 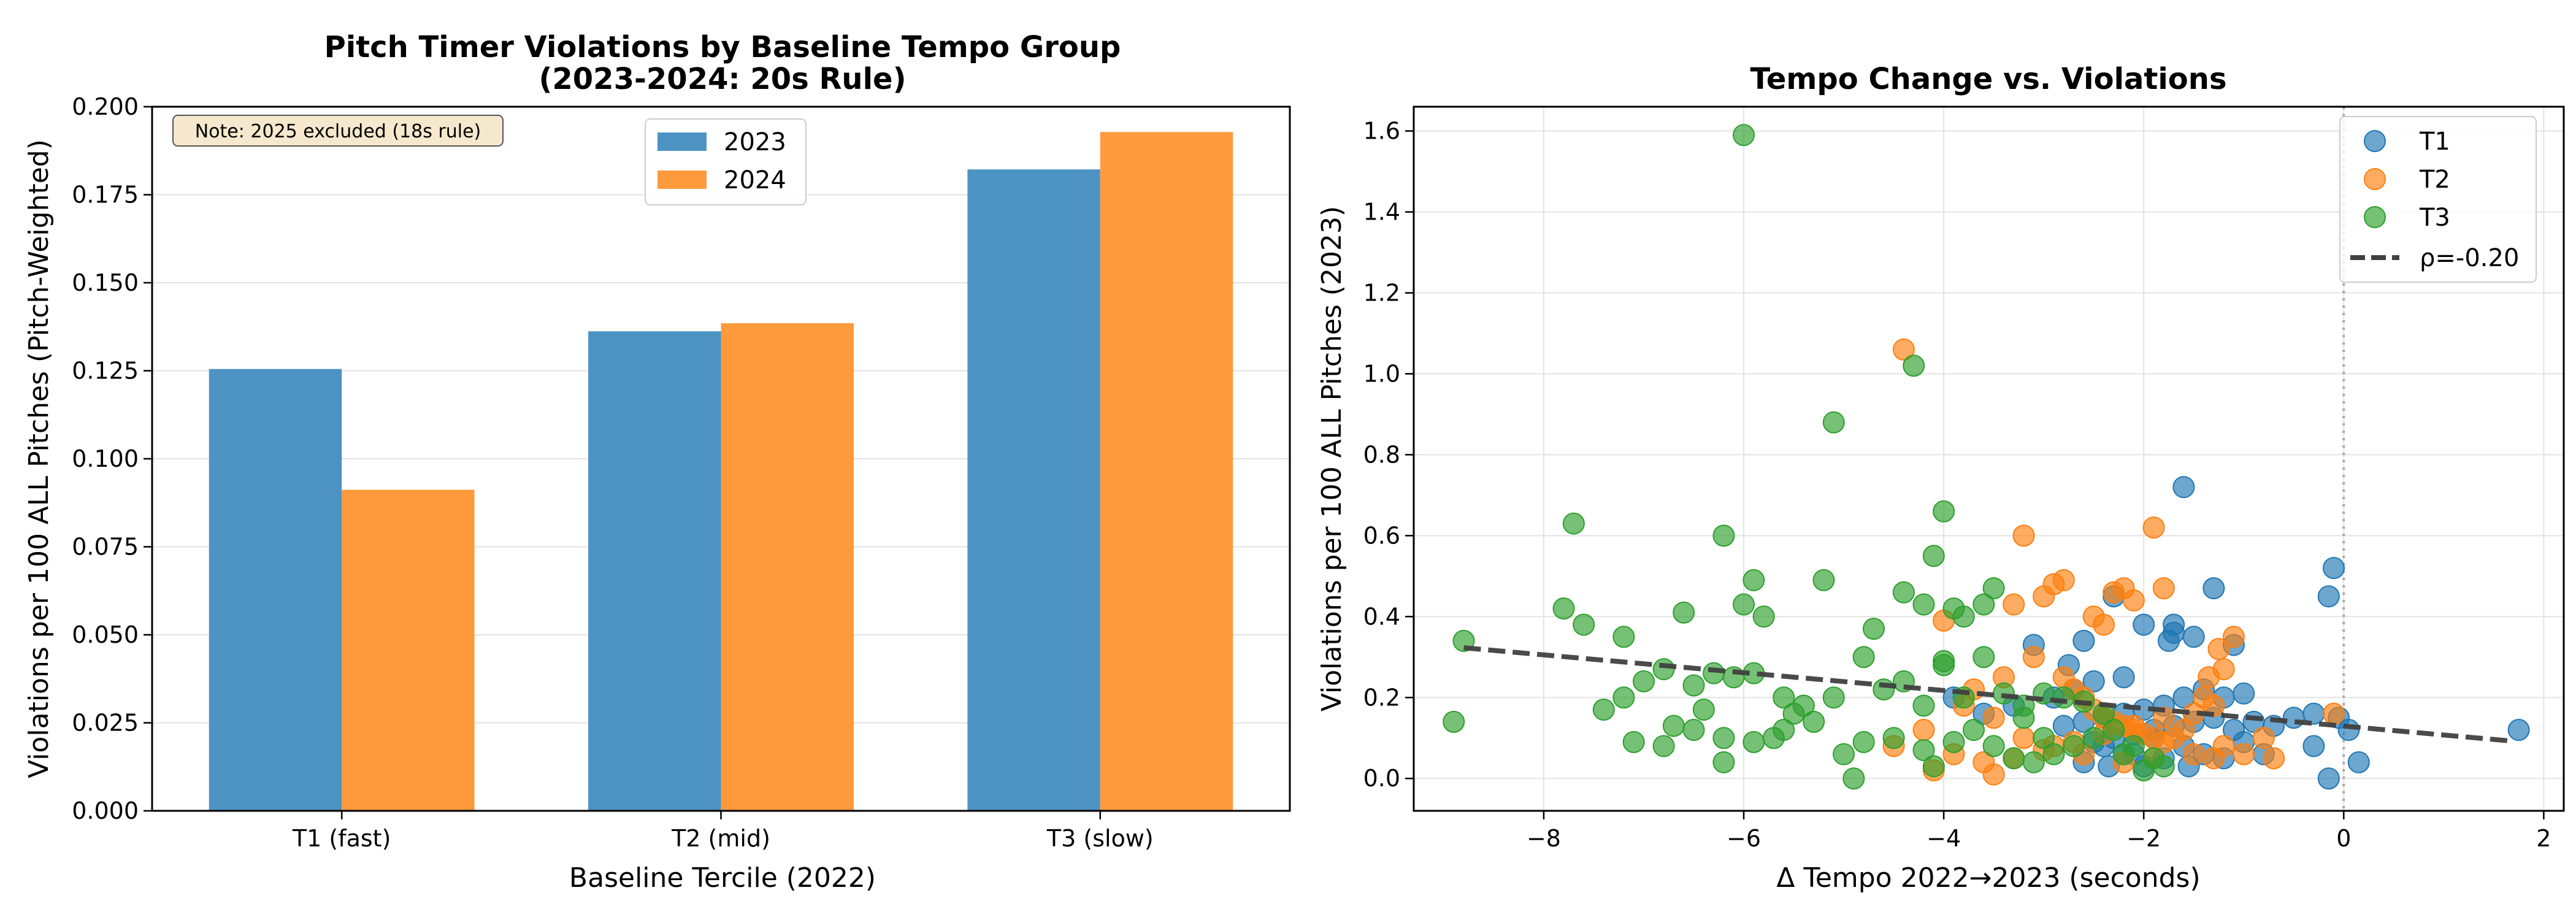 What do you see at coordinates (105, 723) in the screenshot?
I see `bar-y-tick-label: 0.025` at bounding box center [105, 723].